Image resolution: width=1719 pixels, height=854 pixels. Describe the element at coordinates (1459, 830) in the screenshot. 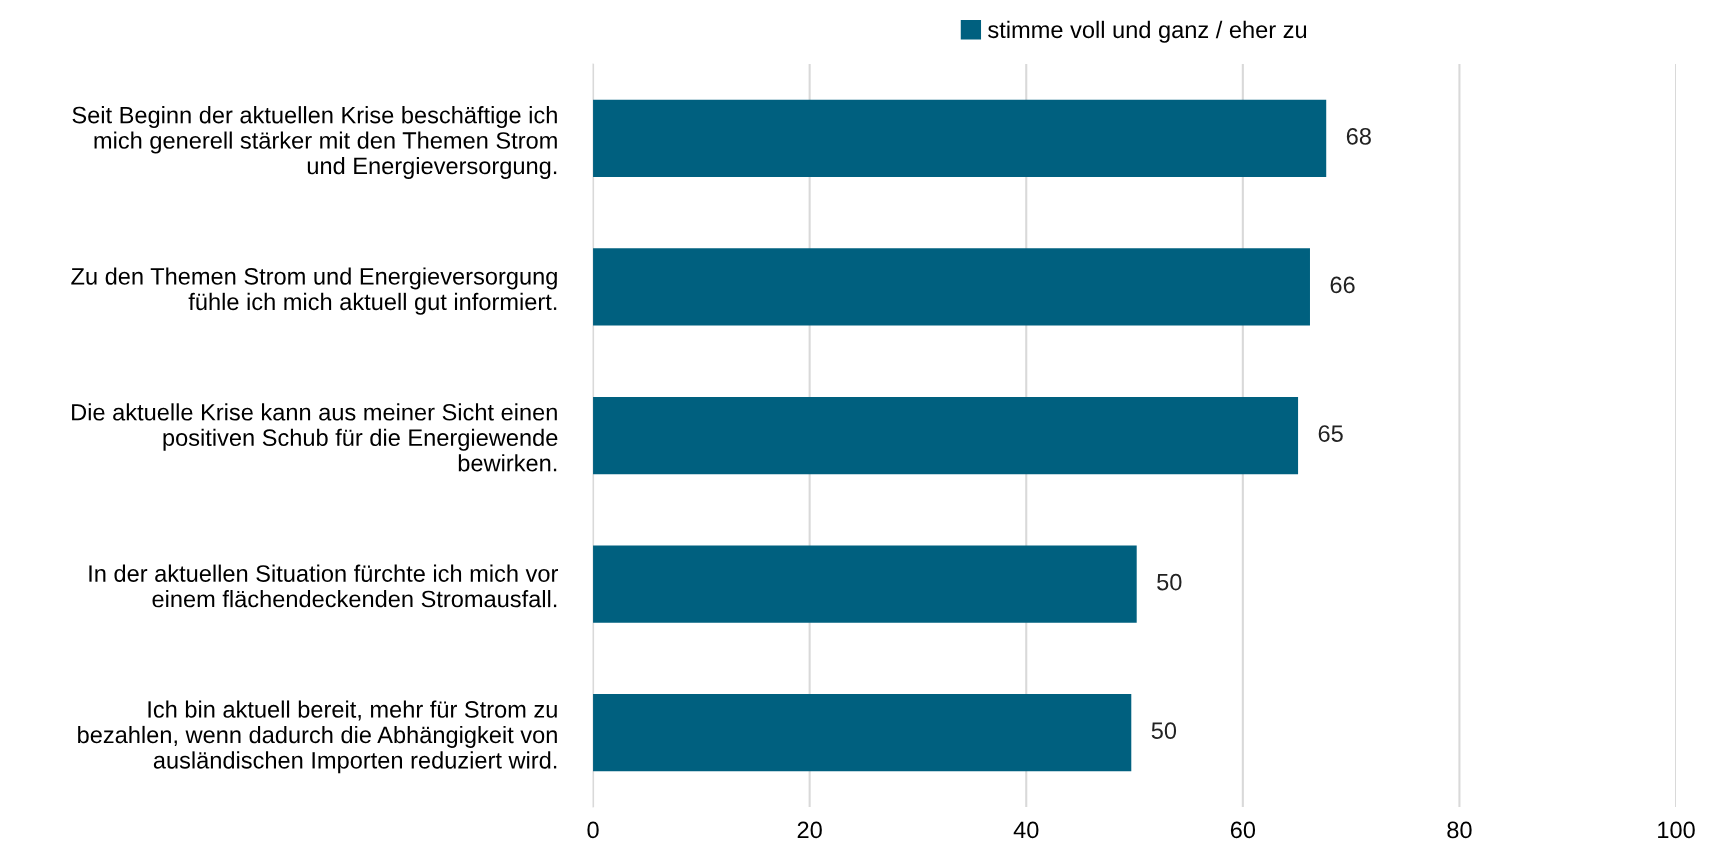

I see `x-tick-label: 80` at that location.